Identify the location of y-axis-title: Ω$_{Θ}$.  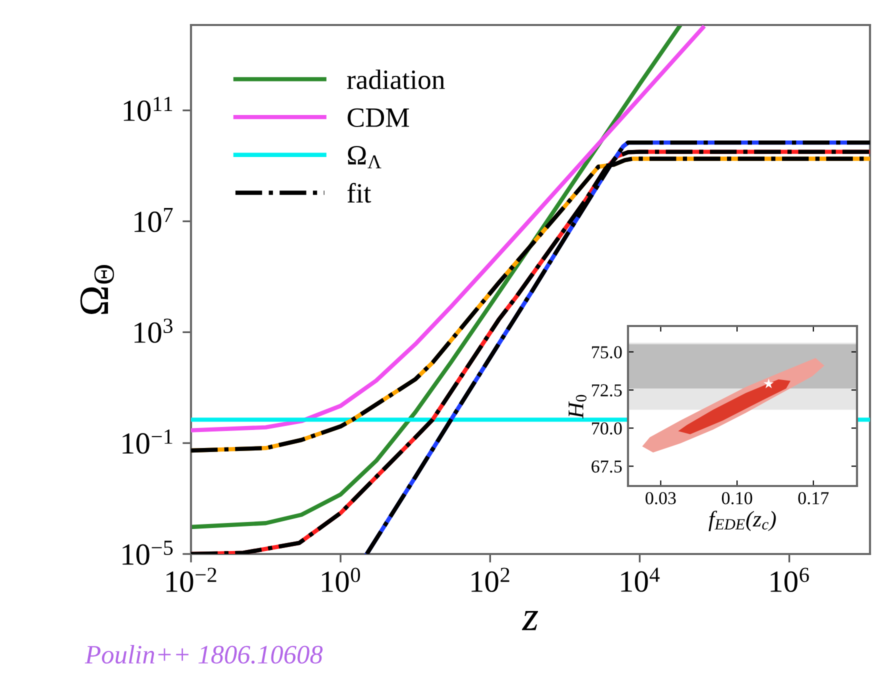
(97, 289).